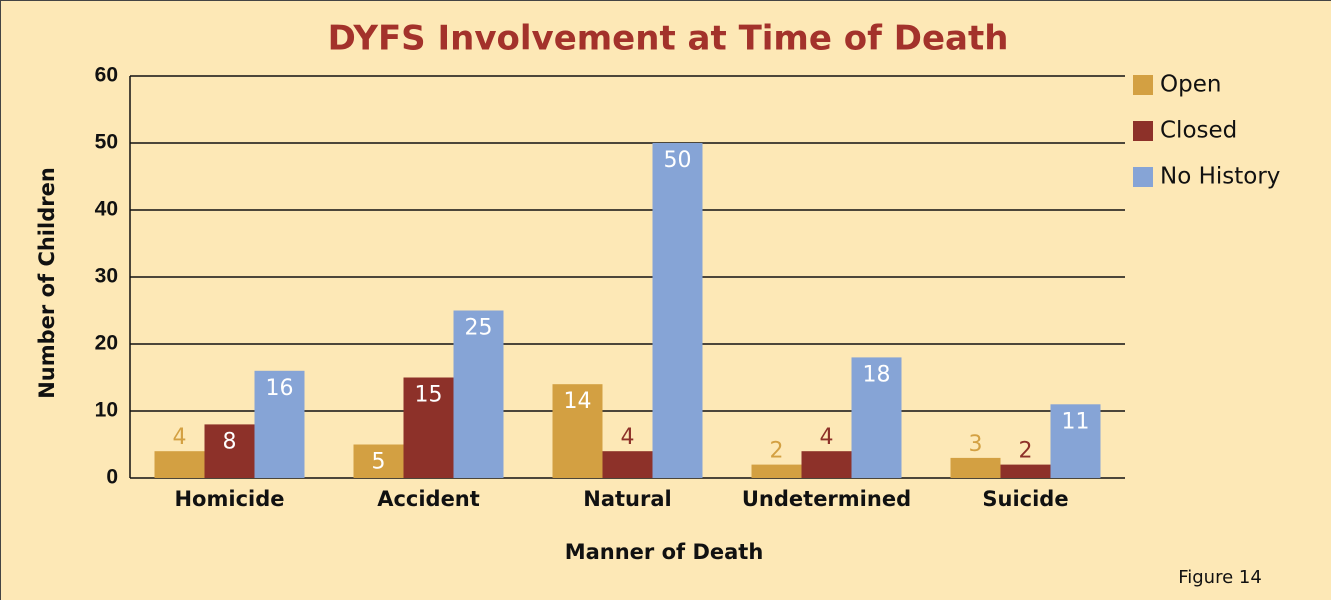  Describe the element at coordinates (877, 374) in the screenshot. I see `data-label: 18` at that location.